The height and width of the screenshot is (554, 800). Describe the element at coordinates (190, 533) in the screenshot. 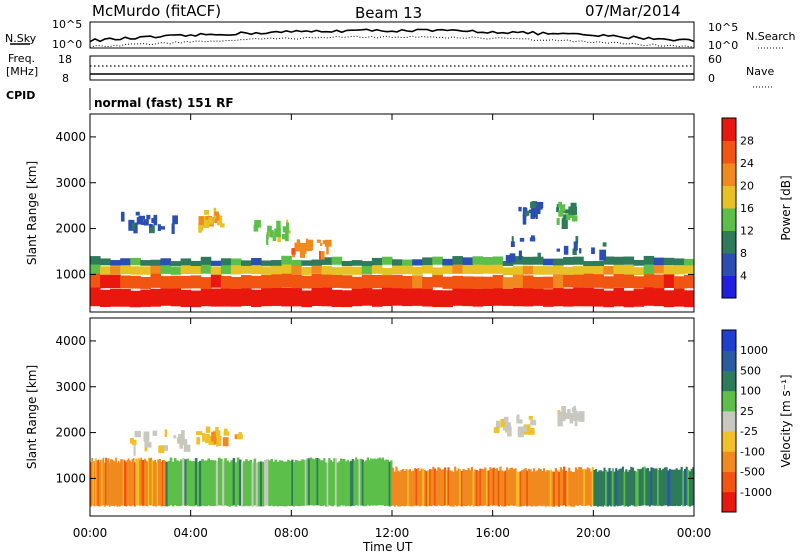

I see `x-tick-label: 04:00` at that location.